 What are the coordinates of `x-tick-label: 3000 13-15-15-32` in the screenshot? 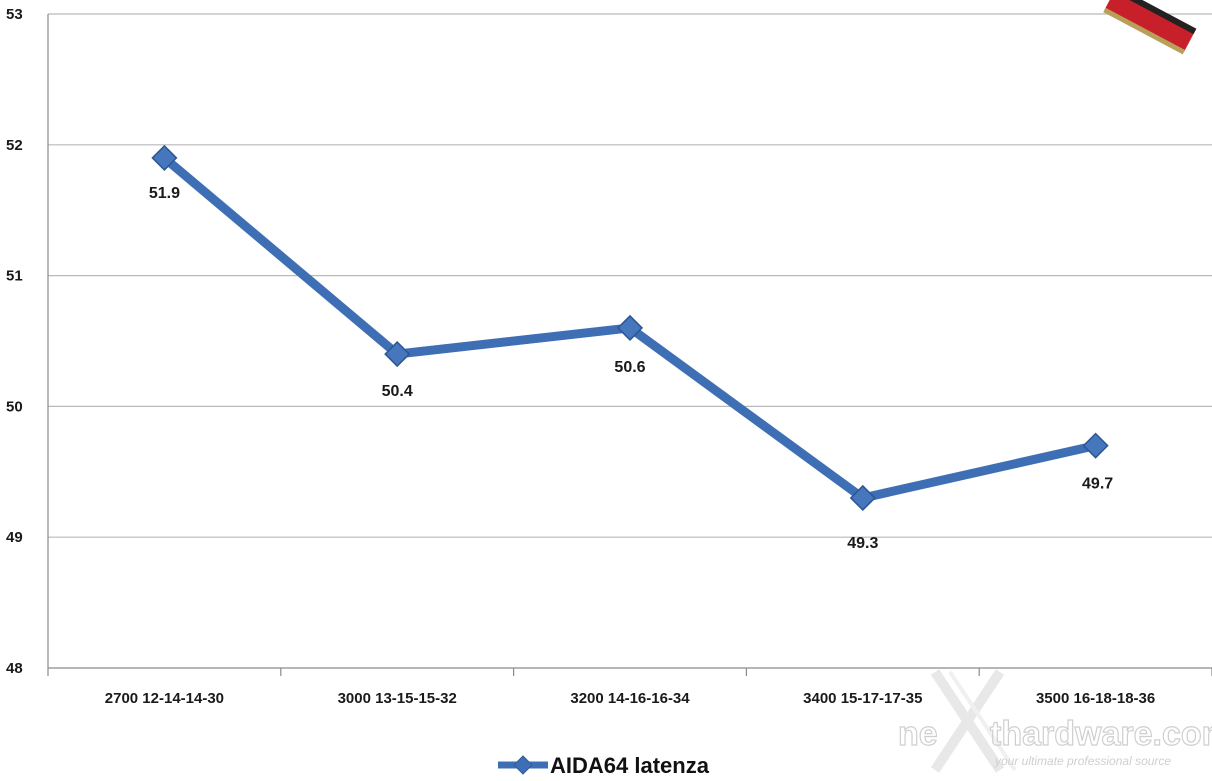 It's located at (397, 698).